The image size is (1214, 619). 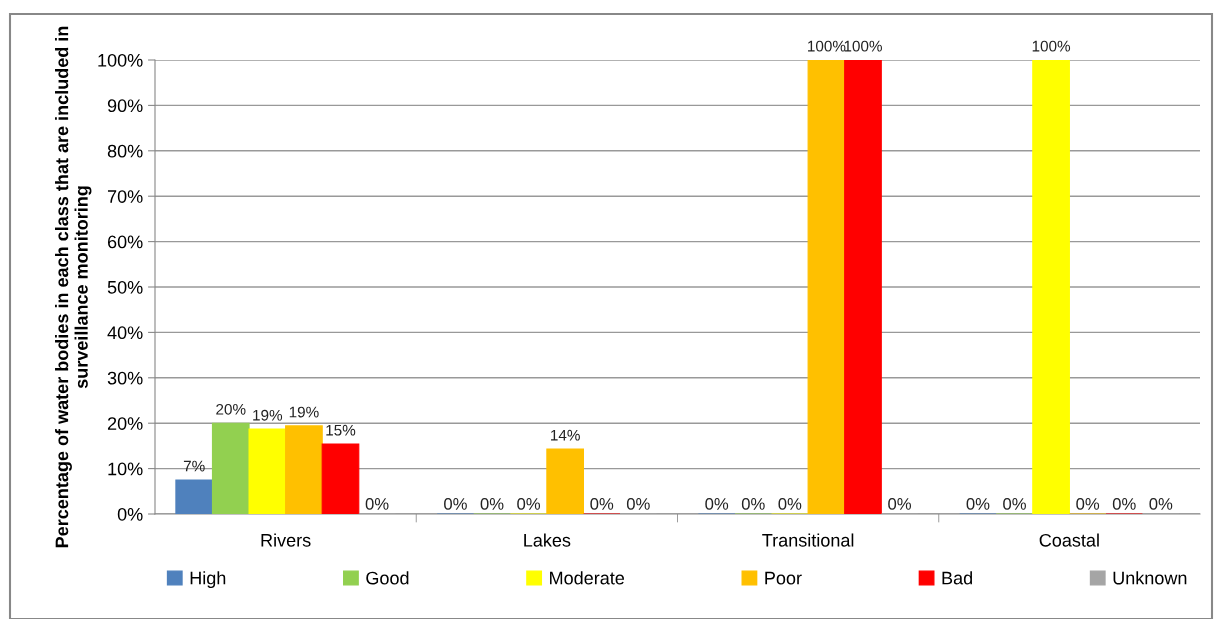 What do you see at coordinates (125, 106) in the screenshot?
I see `y-tick-label: 90%` at bounding box center [125, 106].